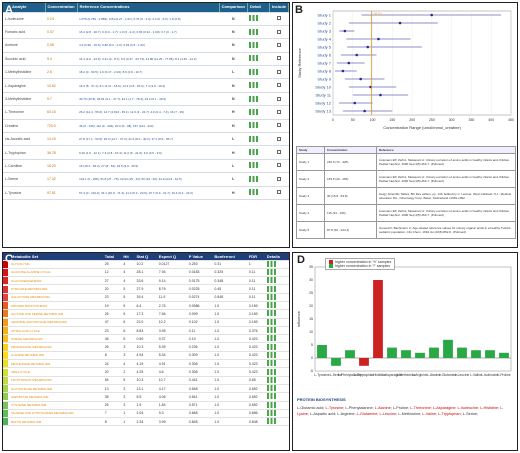  I want to click on metabolite-name: L-Carnitine, so click(24, 166).